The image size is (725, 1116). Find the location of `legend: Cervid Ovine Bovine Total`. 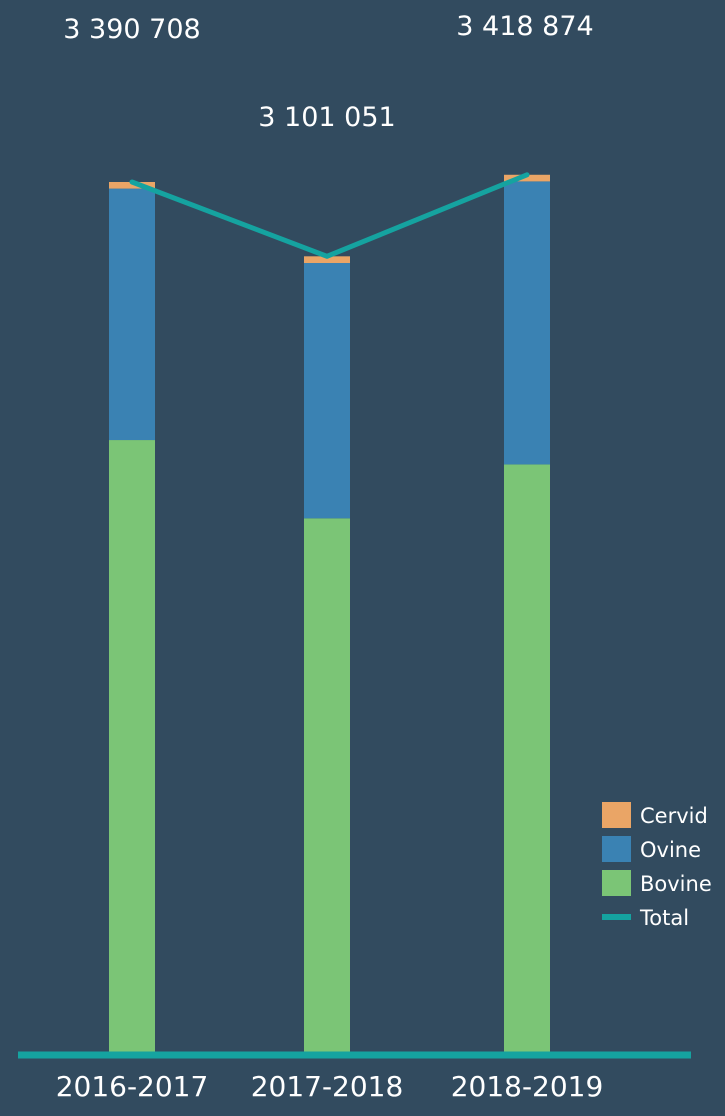

legend: Cervid Ovine Bovine Total is located at coordinates (657, 866).